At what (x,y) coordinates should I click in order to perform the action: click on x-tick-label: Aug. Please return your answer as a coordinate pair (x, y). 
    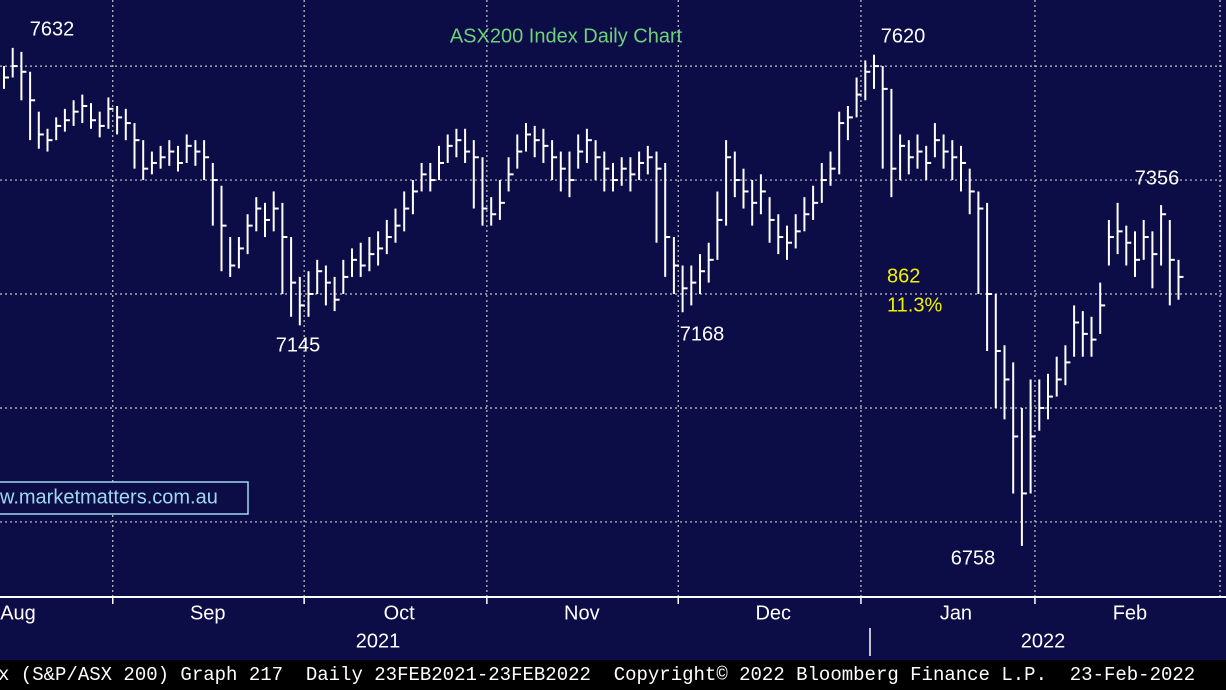
    Looking at the image, I should click on (18, 613).